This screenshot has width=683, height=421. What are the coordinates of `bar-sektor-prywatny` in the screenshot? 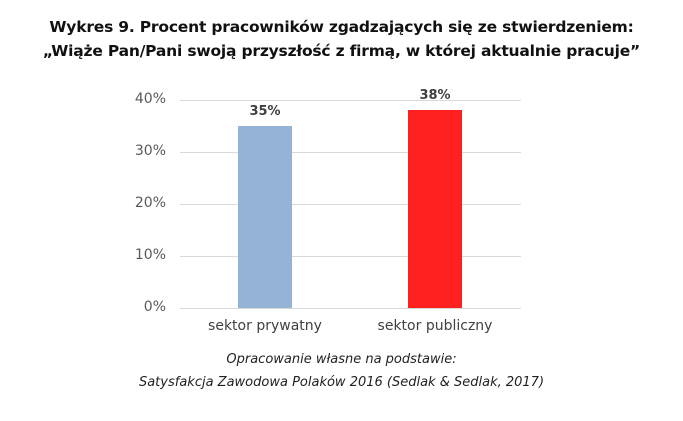 It's located at (265, 217).